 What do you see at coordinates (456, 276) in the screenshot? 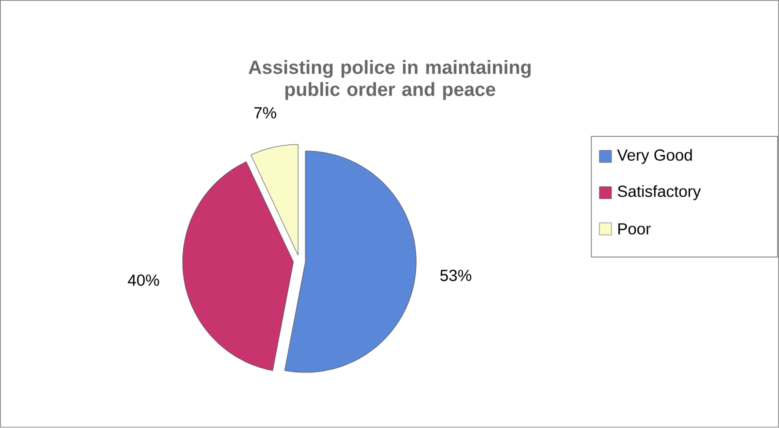
I see `data-label: 53%` at bounding box center [456, 276].